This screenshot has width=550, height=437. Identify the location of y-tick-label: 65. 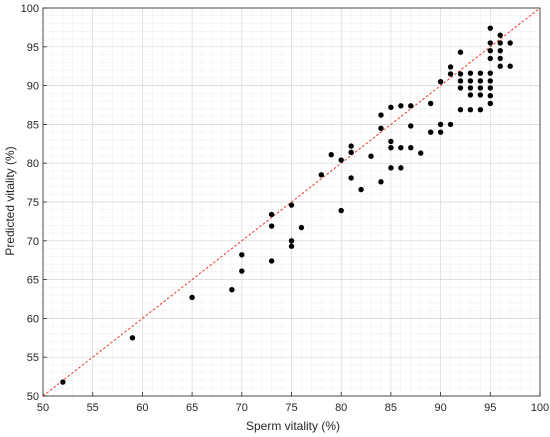
(33, 281).